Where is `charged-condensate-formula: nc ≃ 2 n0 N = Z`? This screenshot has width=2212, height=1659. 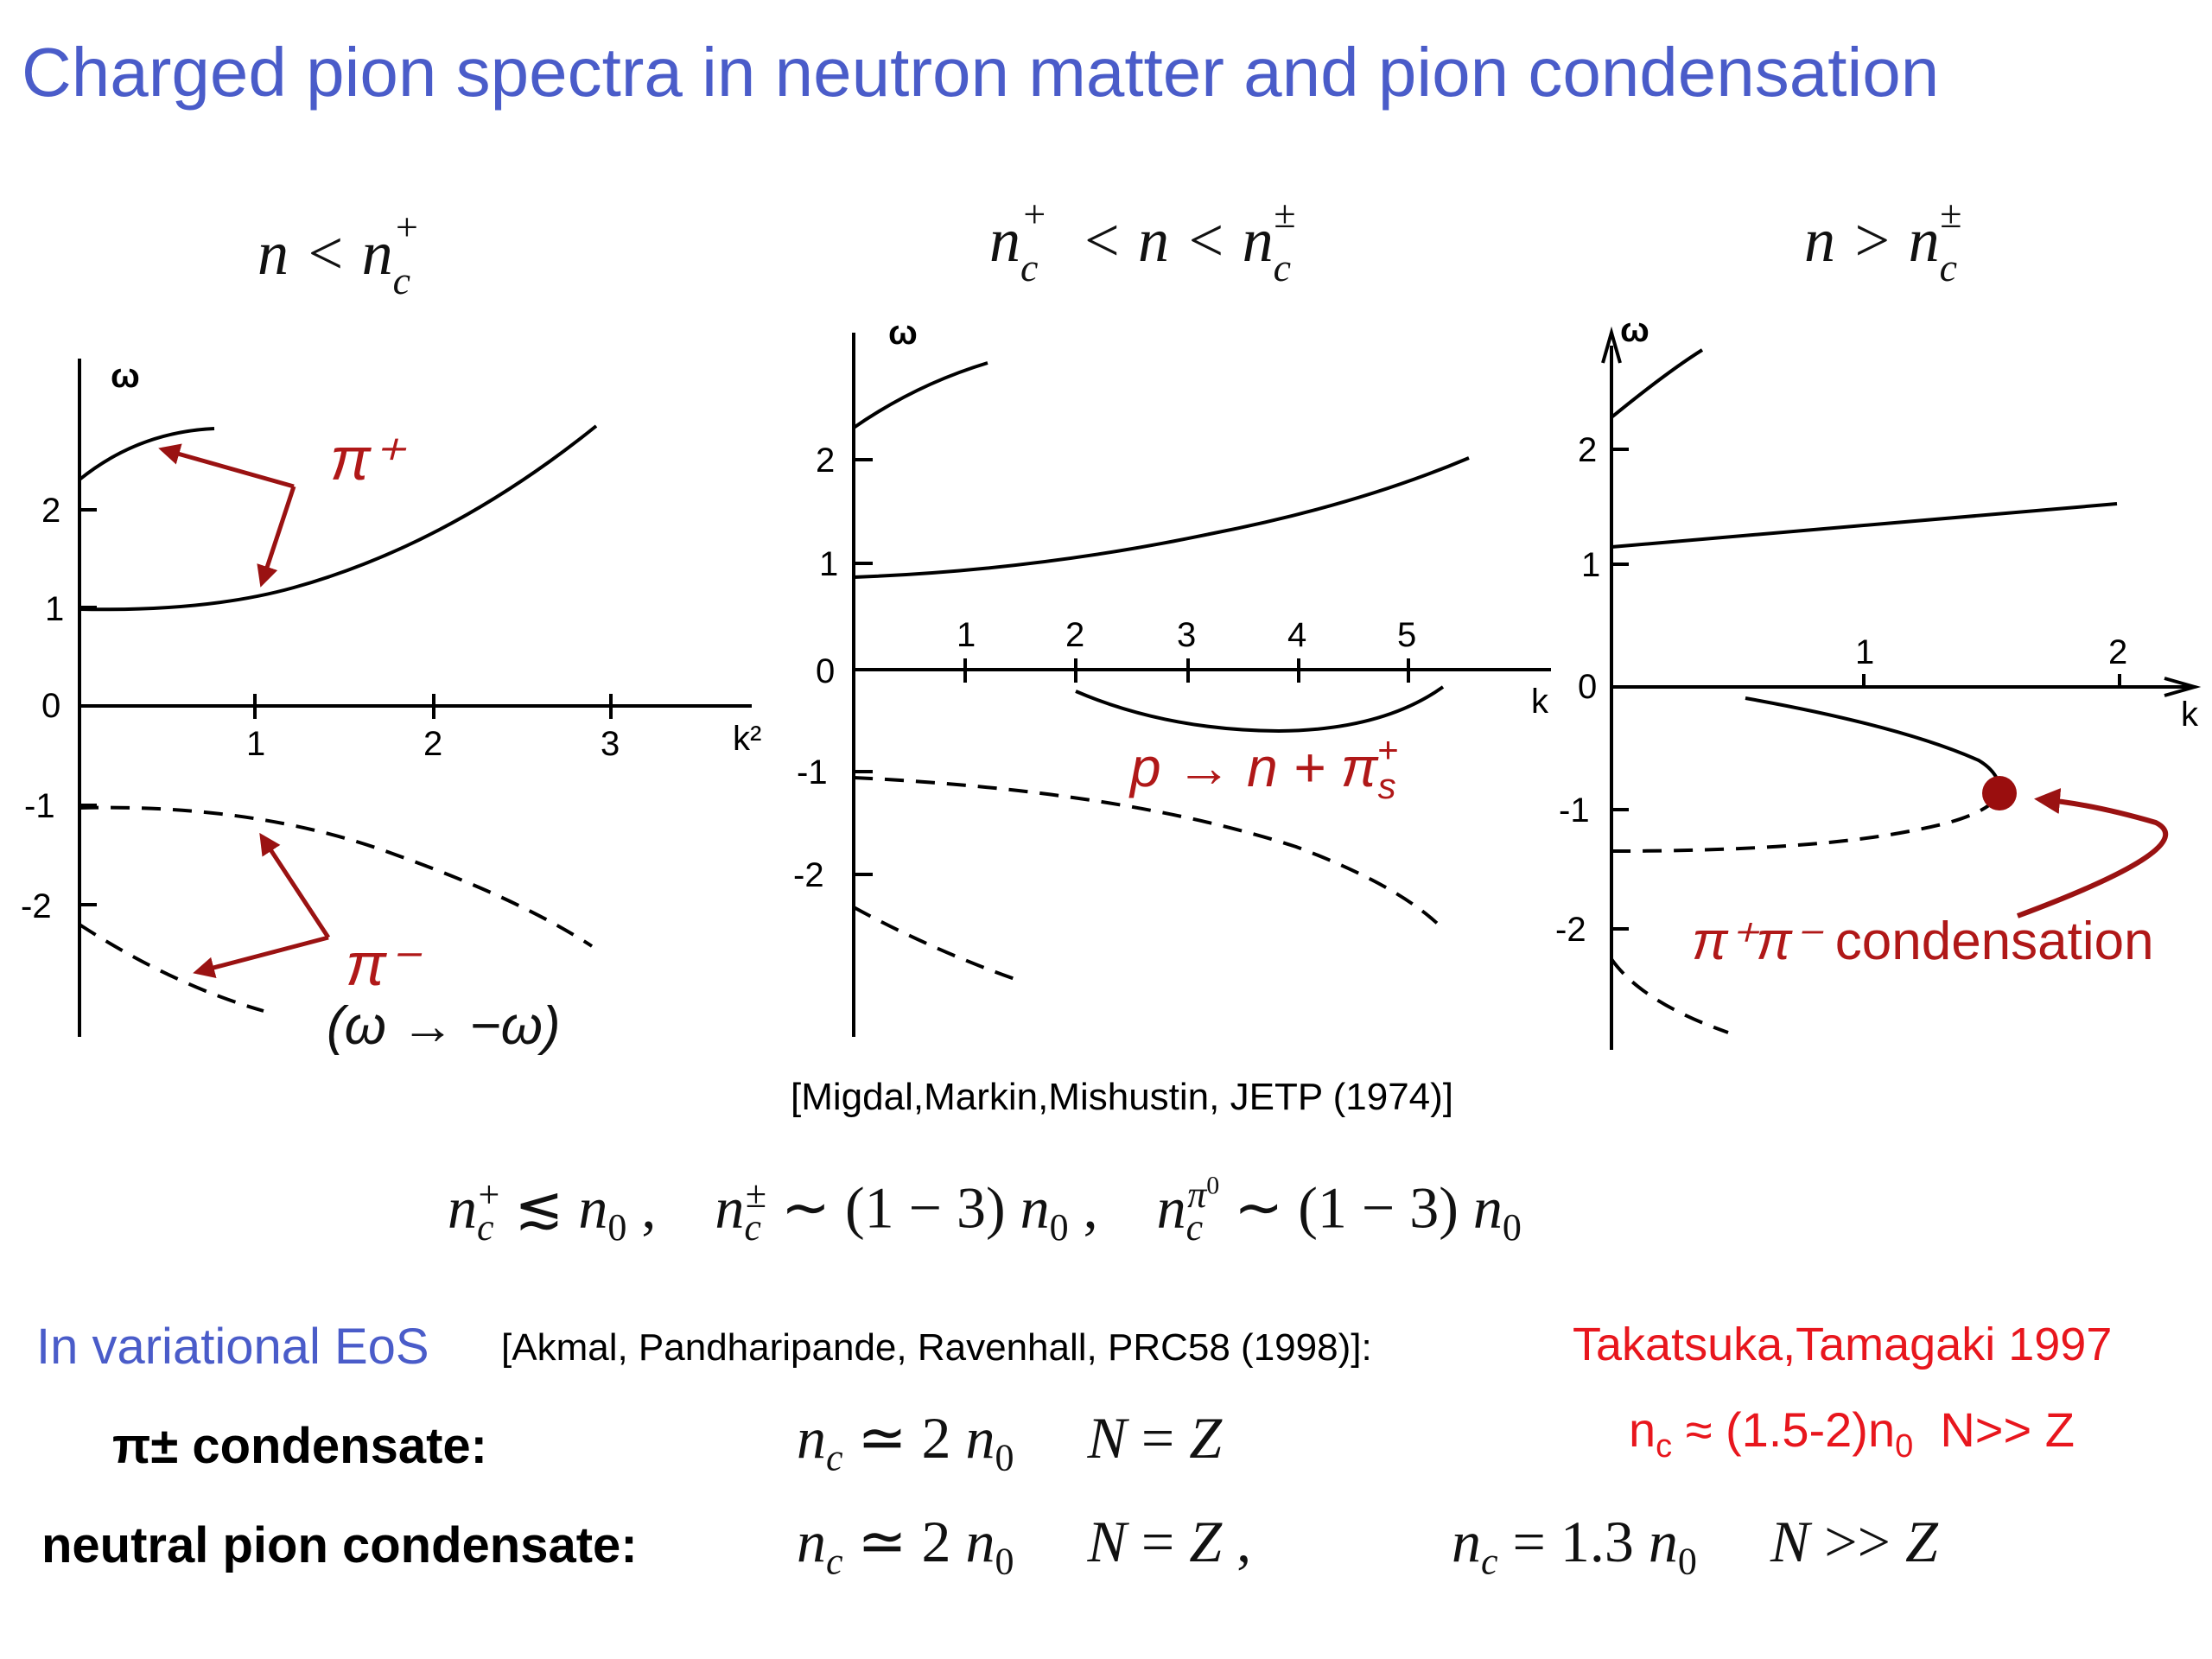
charged-condensate-formula: nc ≃ 2 n0 N = Z is located at coordinates (1010, 1442).